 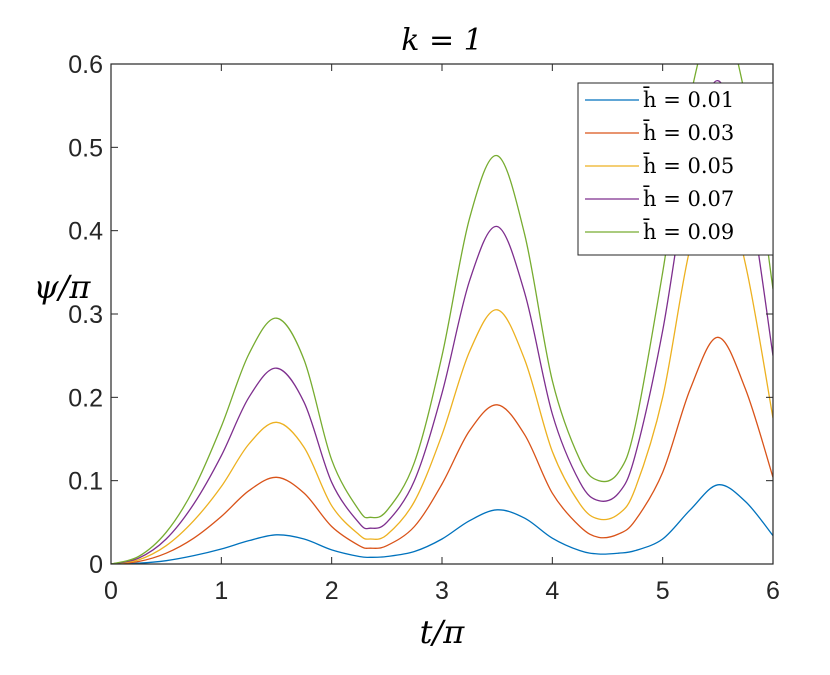 I want to click on legend-label-2: h̄ = 0.03, so click(x=689, y=132).